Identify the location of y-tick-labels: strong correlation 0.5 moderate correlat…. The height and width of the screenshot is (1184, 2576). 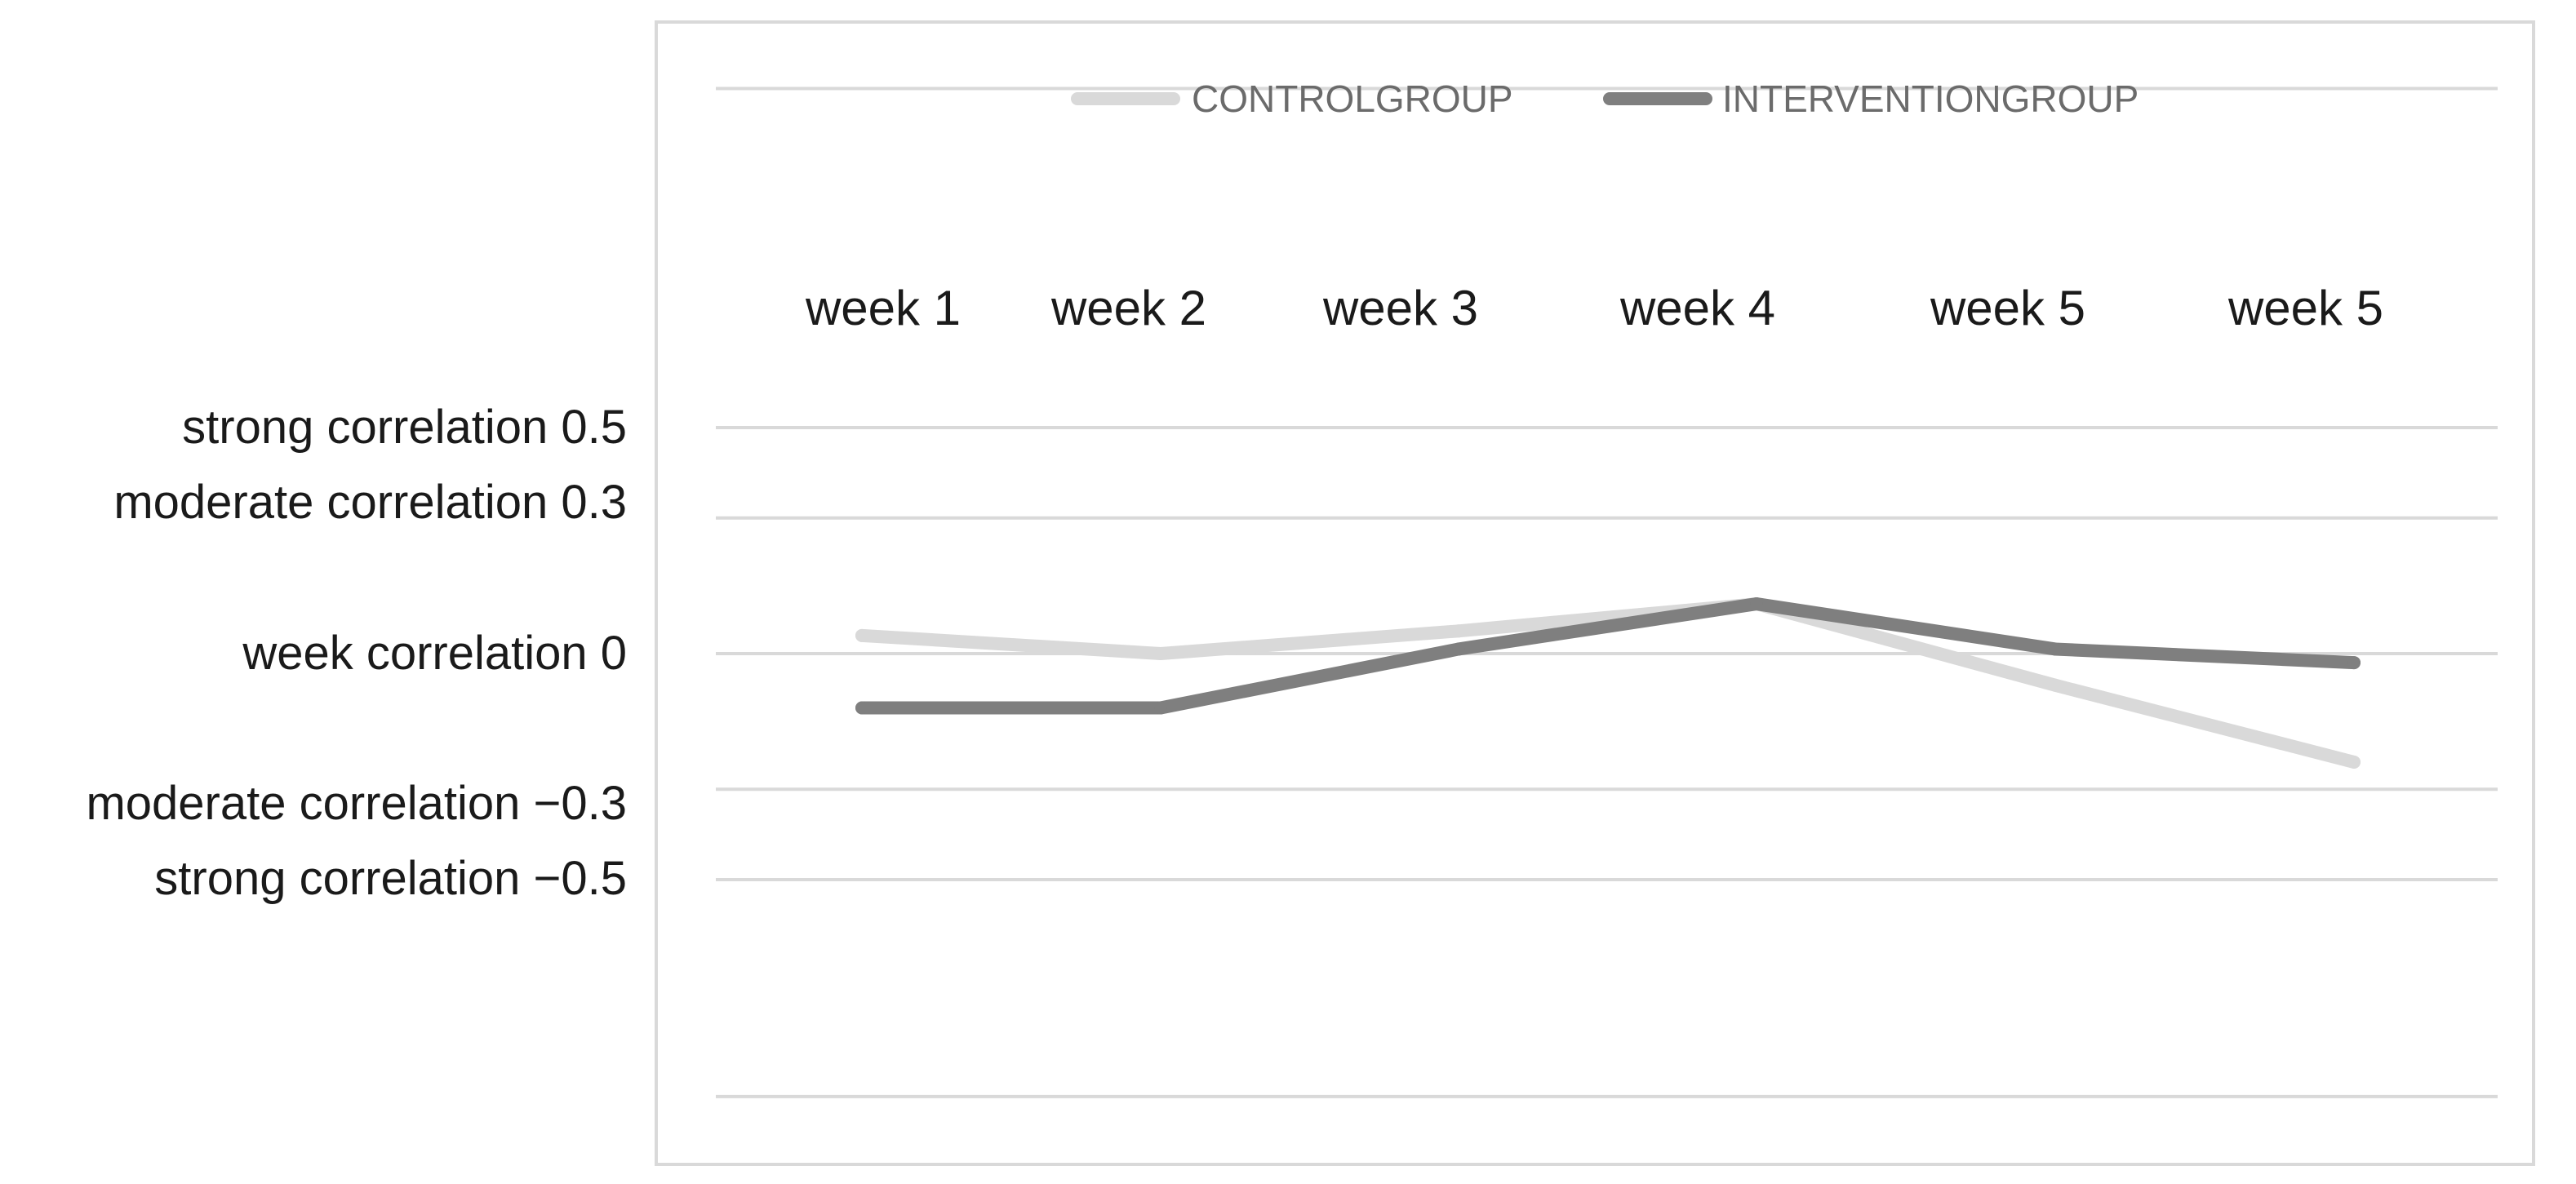
(356, 653).